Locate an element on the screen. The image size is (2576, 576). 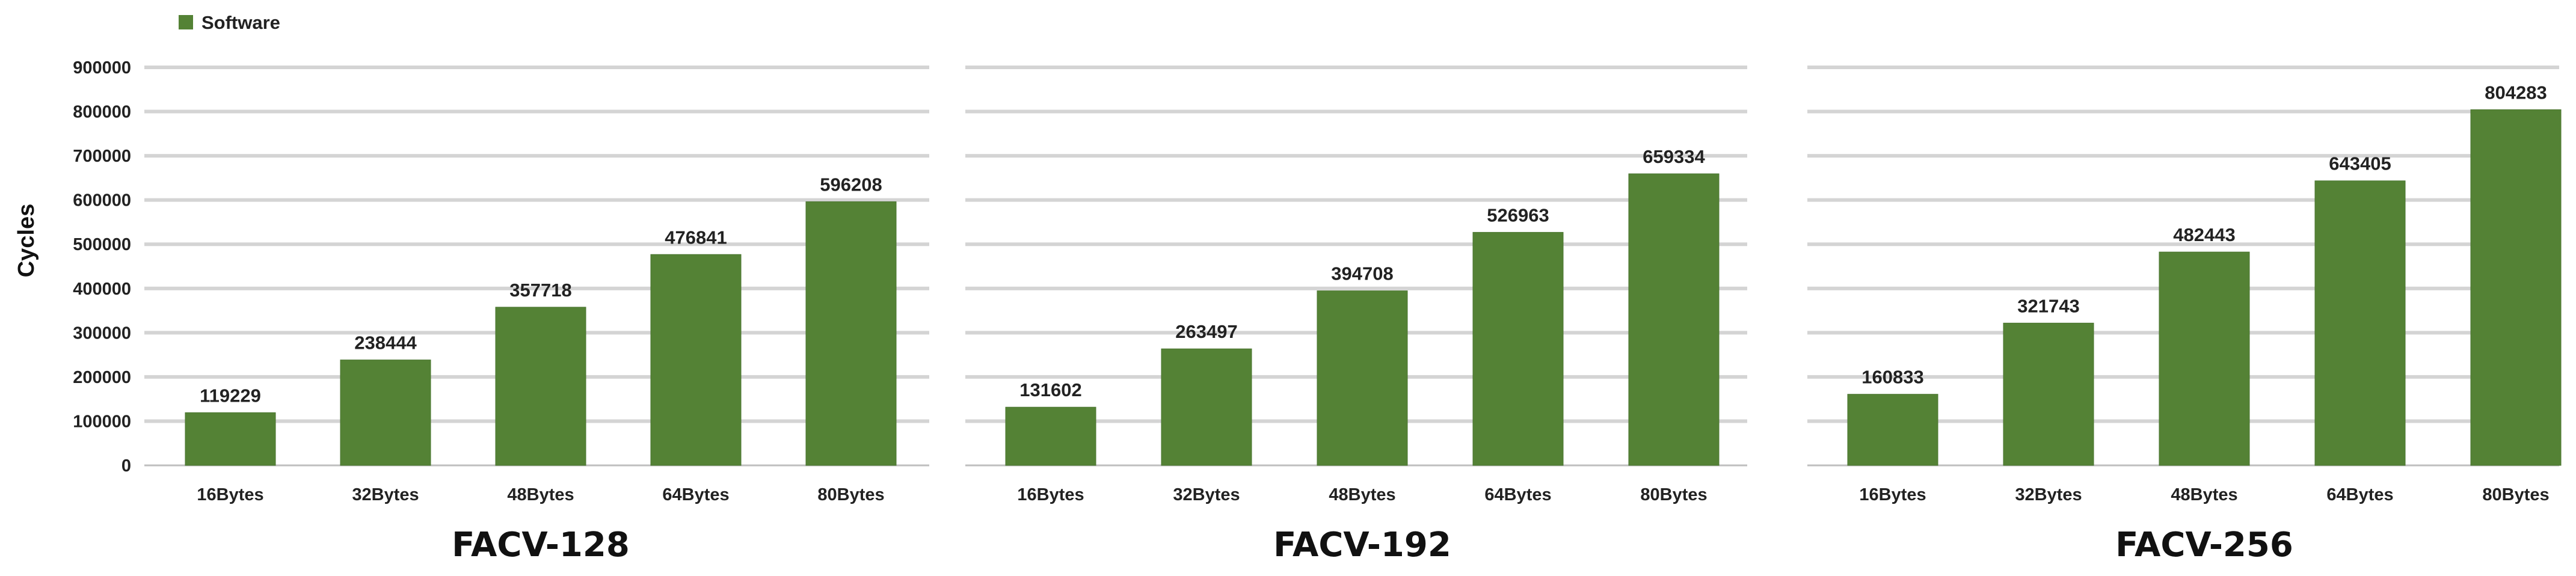
bar-value-label: 804283 is located at coordinates (2516, 92).